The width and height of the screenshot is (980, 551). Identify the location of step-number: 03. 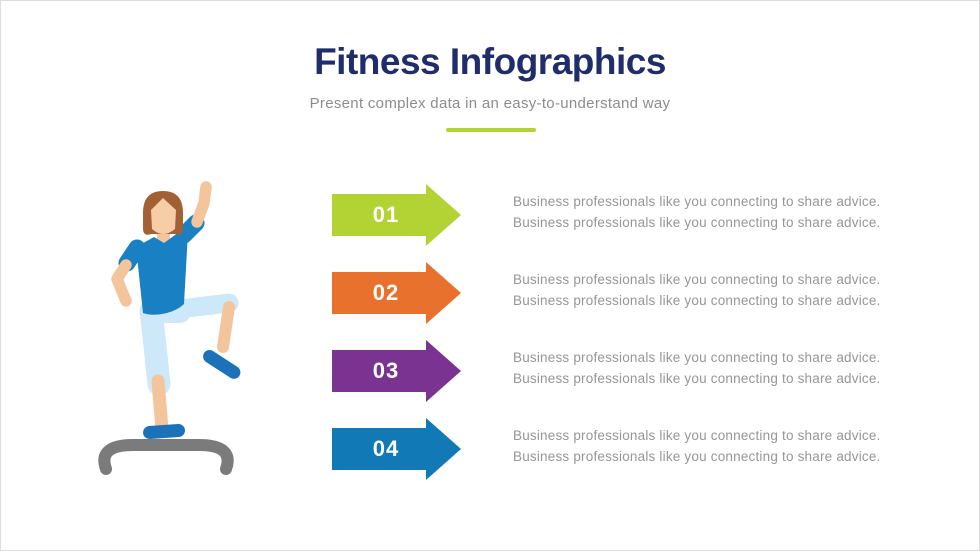
(386, 370).